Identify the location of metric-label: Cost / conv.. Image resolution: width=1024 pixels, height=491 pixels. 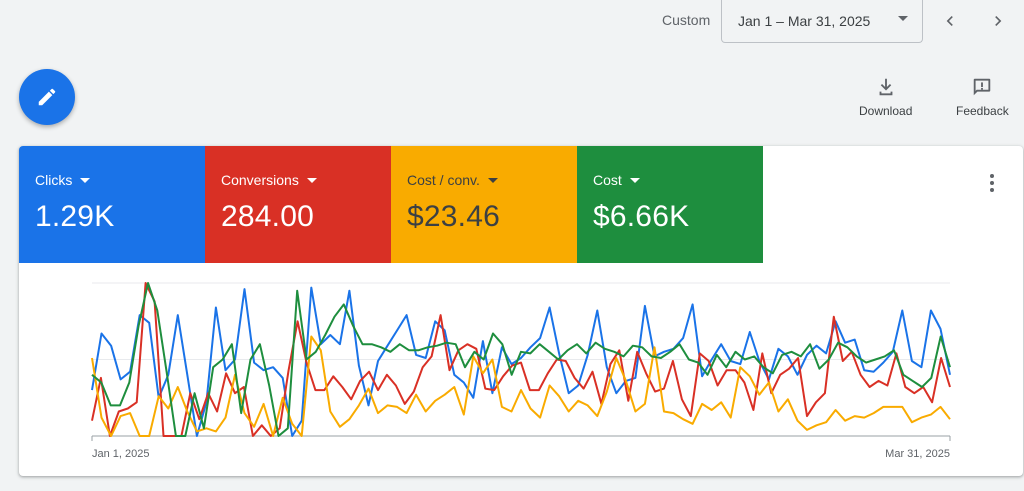
(443, 180).